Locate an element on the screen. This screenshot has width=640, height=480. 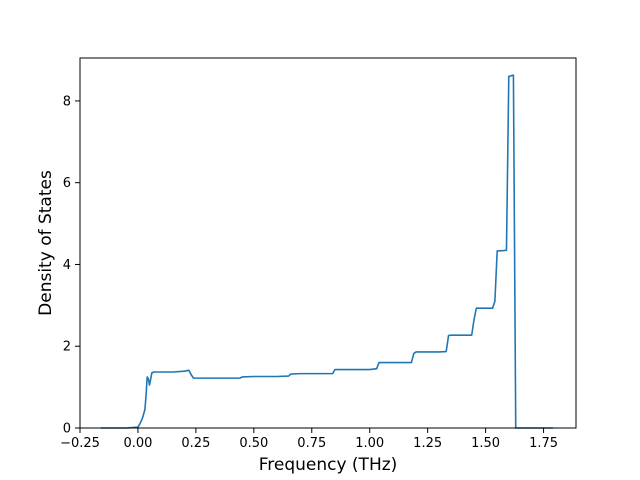
x-axis-label: Frequency (THz) is located at coordinates (328, 465).